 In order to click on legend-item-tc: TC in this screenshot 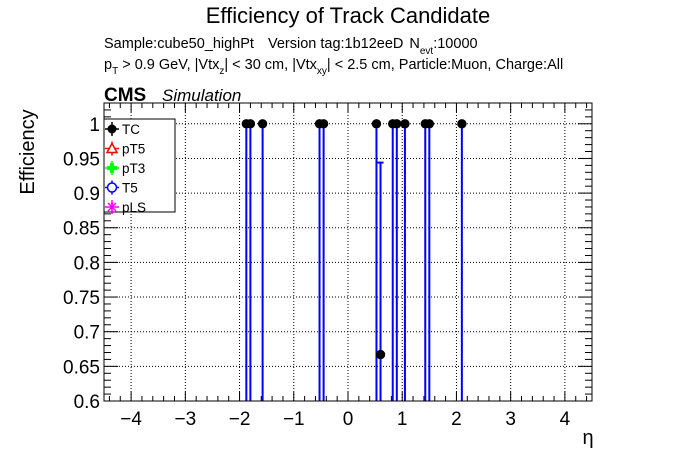, I will do `click(122, 129)`.